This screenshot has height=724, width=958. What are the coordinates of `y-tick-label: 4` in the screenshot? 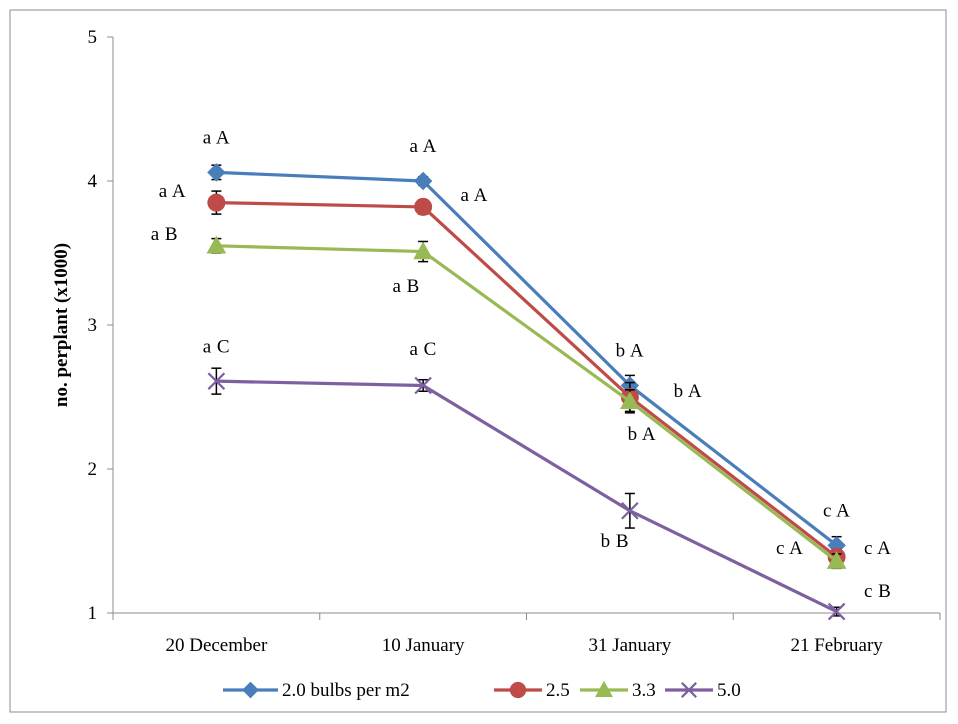 It's located at (93, 181).